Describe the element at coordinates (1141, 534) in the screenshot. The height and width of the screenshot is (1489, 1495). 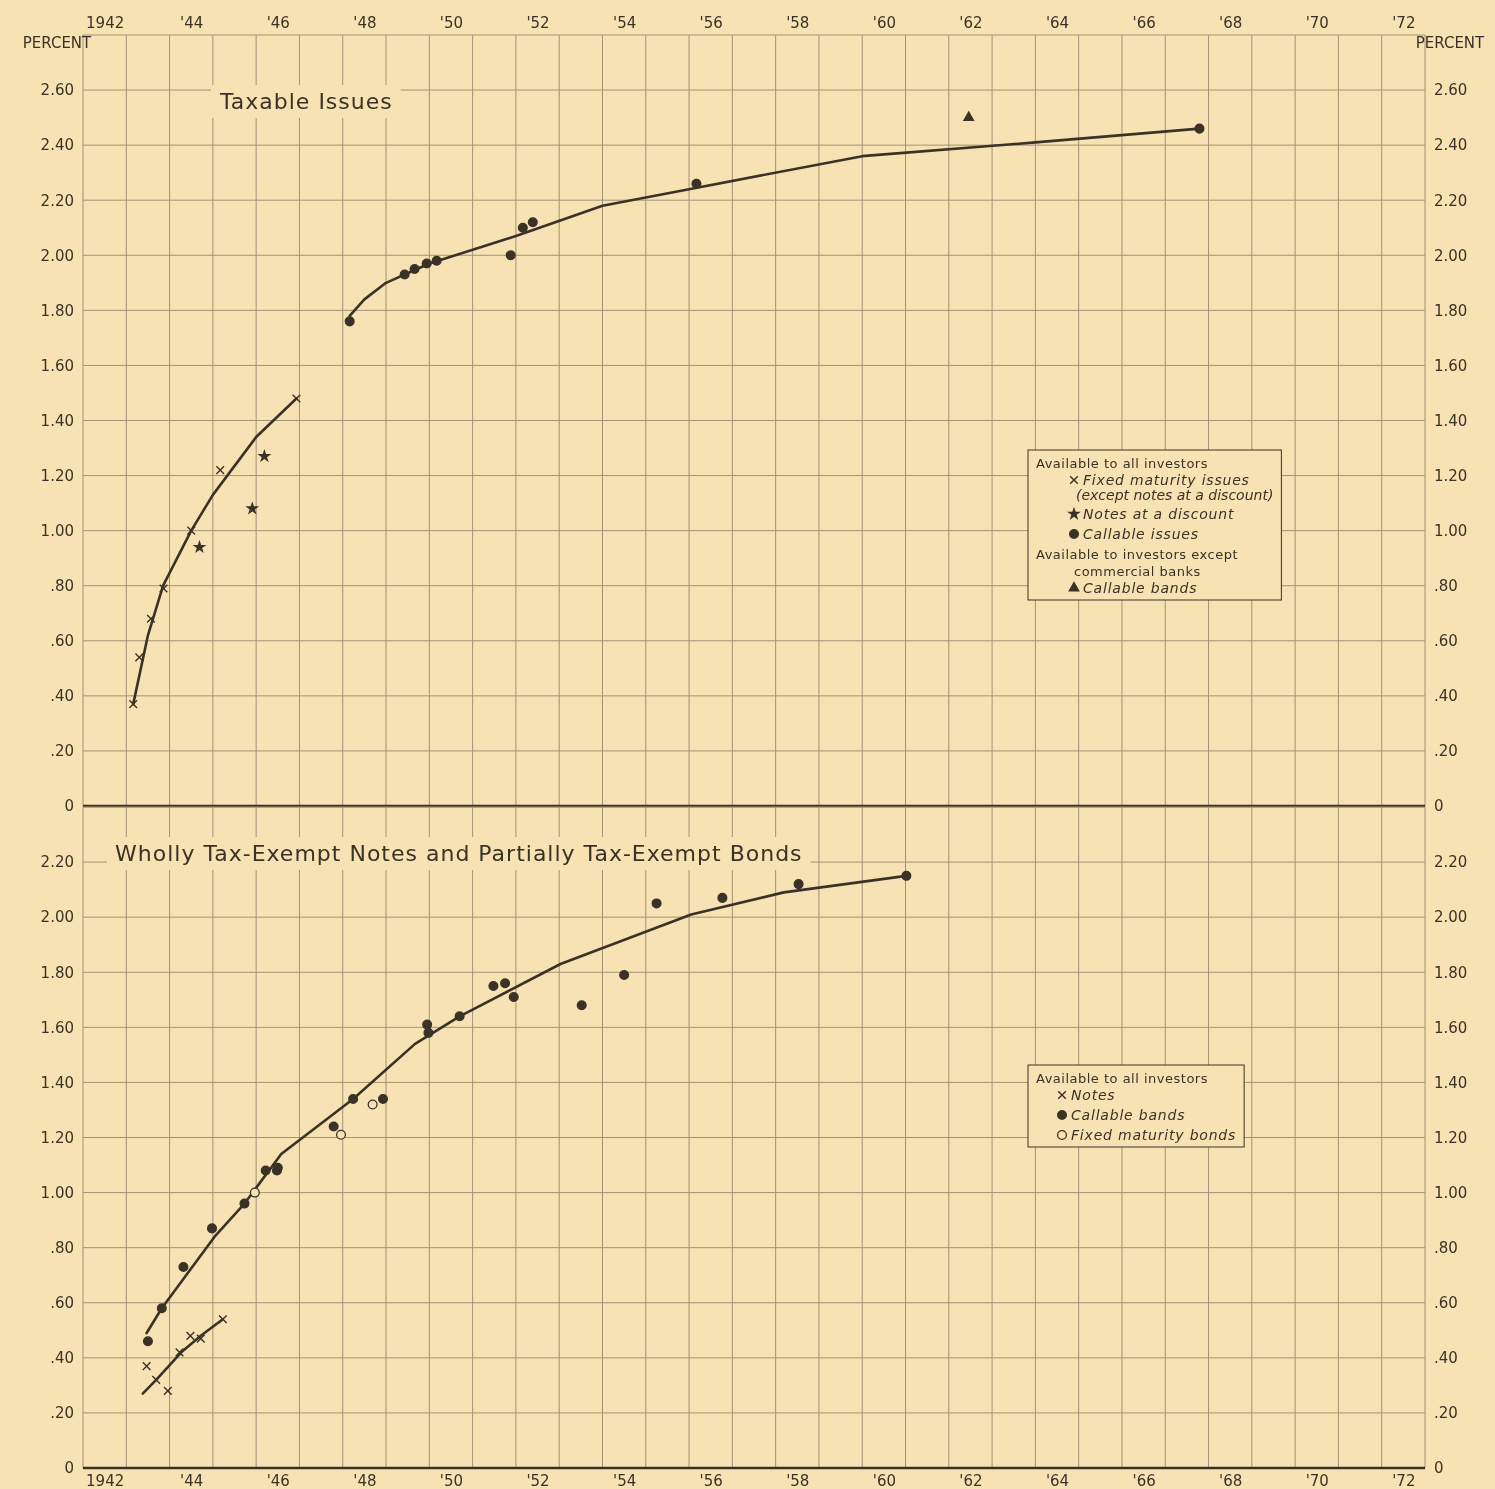
I see `legend-label: Callable issues` at that location.